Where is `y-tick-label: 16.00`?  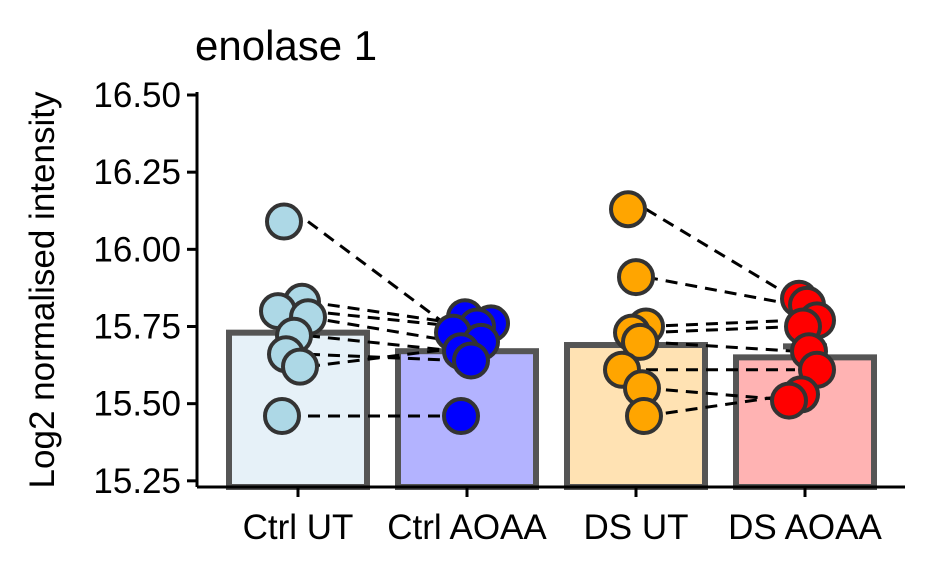
y-tick-label: 16.00 is located at coordinates (137, 249).